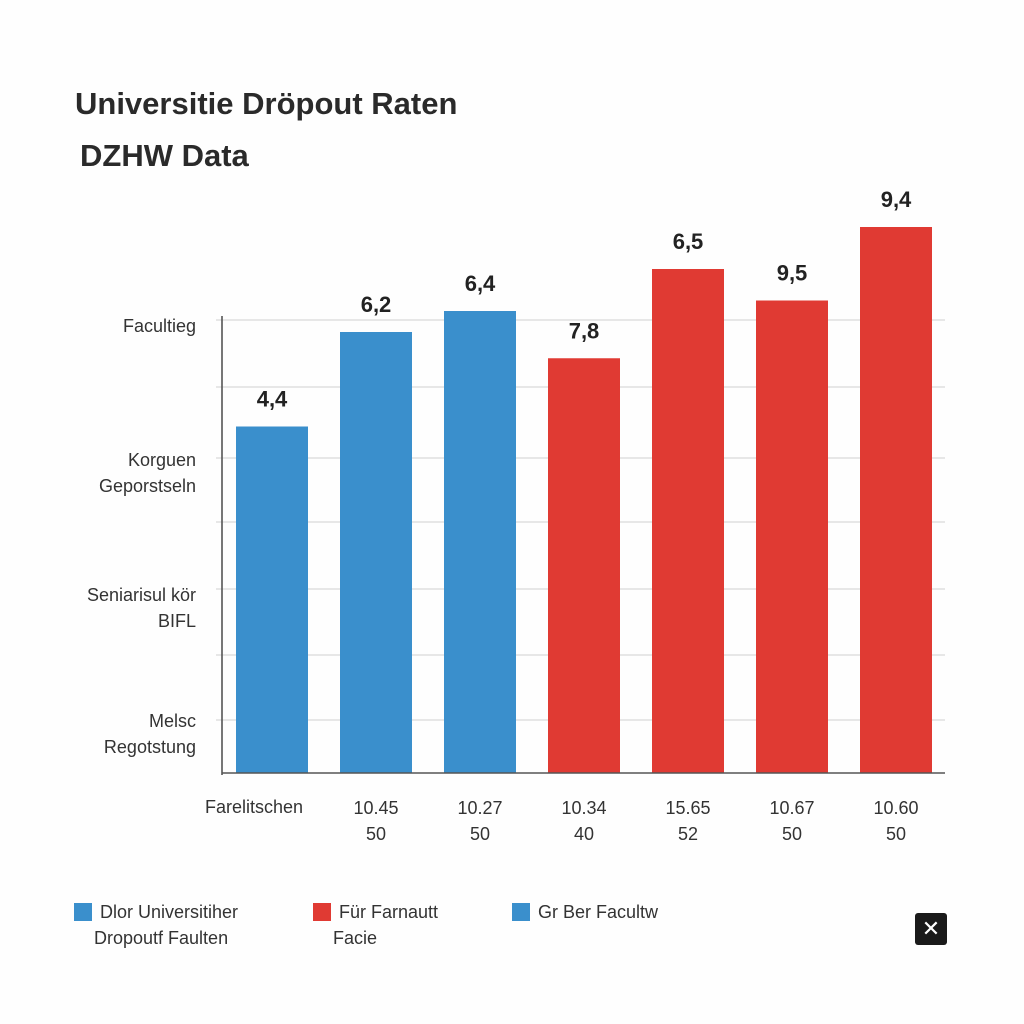 The height and width of the screenshot is (1024, 1024). What do you see at coordinates (375, 925) in the screenshot?
I see `legend-item: Für Farnautt Facie` at bounding box center [375, 925].